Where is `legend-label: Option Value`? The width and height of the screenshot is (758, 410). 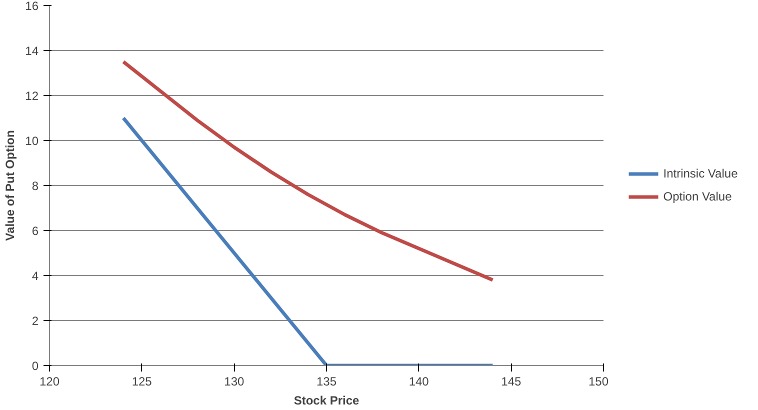 legend-label: Option Value is located at coordinates (697, 197).